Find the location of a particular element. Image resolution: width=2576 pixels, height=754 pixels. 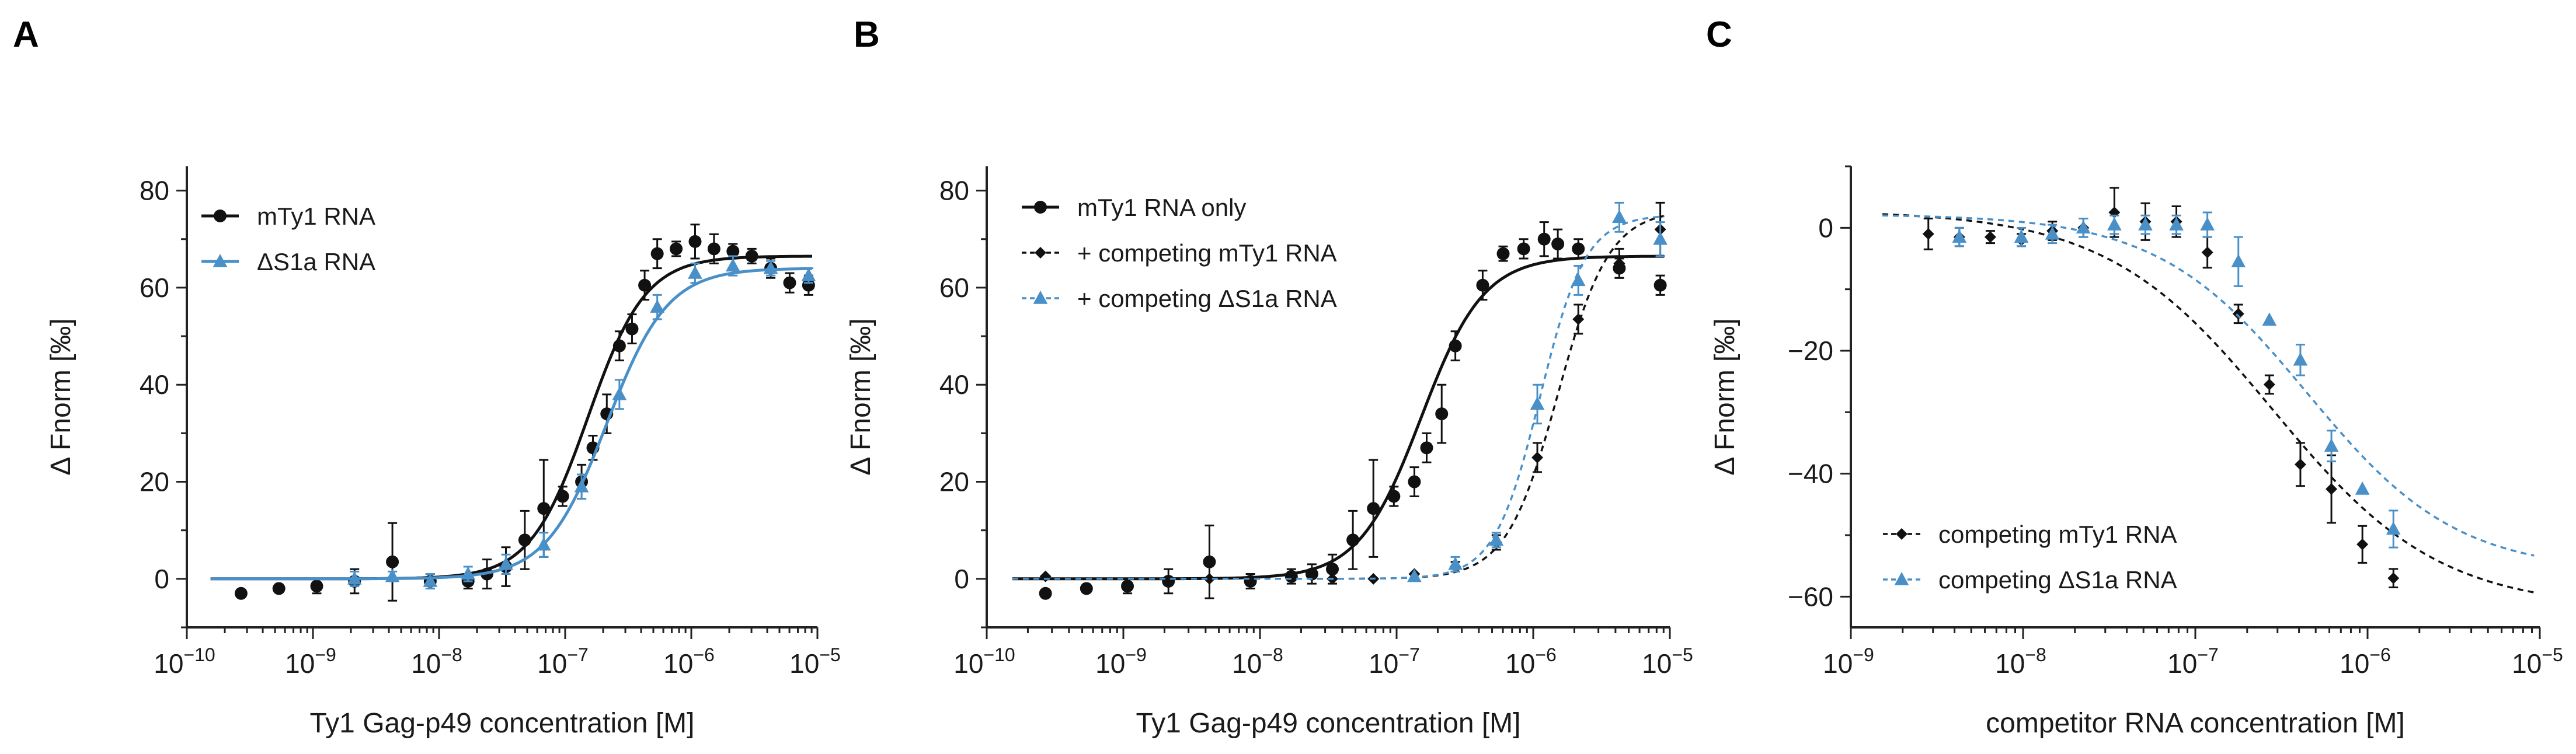

legend-entry: mTy1 RNA only is located at coordinates (1134, 207).